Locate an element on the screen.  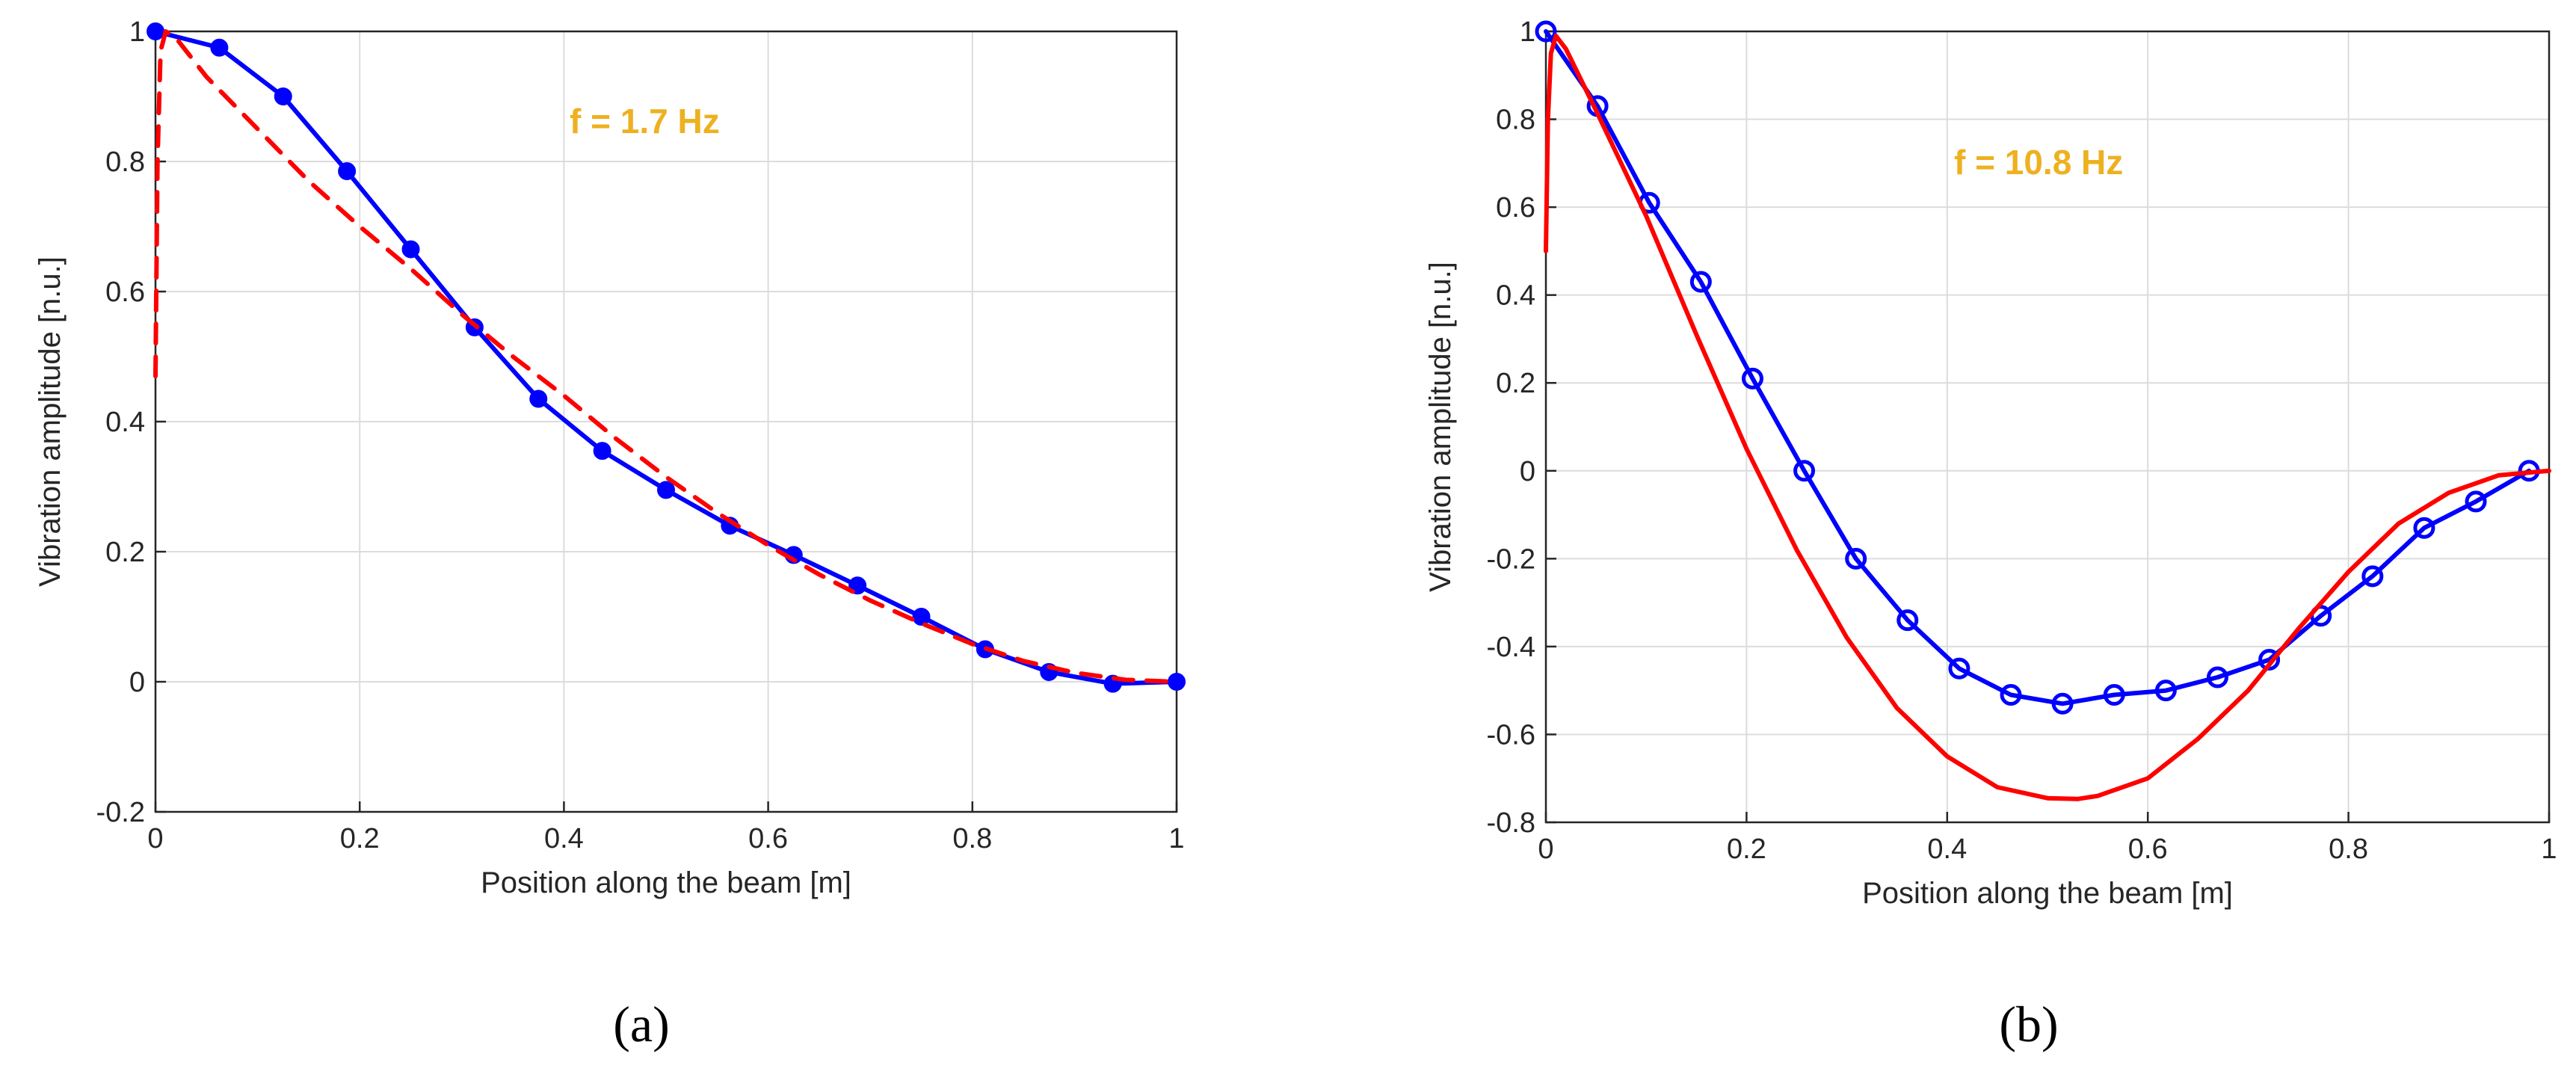
y-tick-label: -0.4 is located at coordinates (1511, 647).